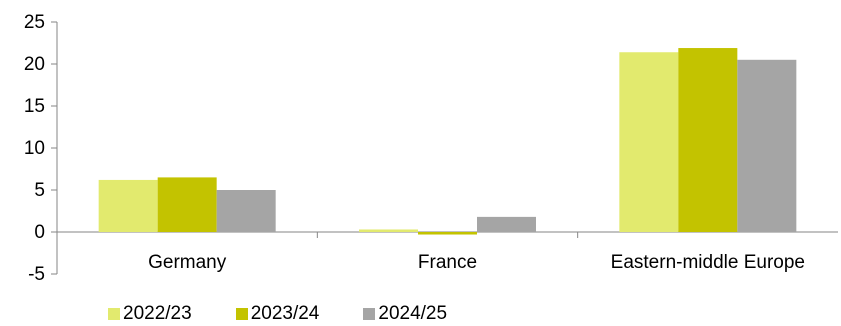  What do you see at coordinates (34, 148) in the screenshot?
I see `y-tick-label: 10` at bounding box center [34, 148].